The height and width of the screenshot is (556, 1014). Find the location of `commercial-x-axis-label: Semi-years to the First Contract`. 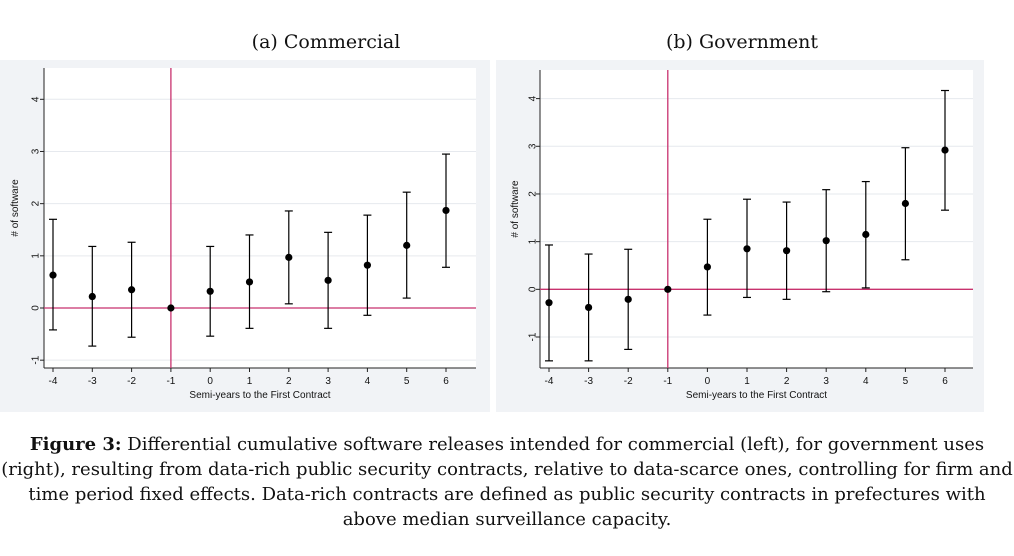

commercial-x-axis-label: Semi-years to the First Contract is located at coordinates (259, 395).